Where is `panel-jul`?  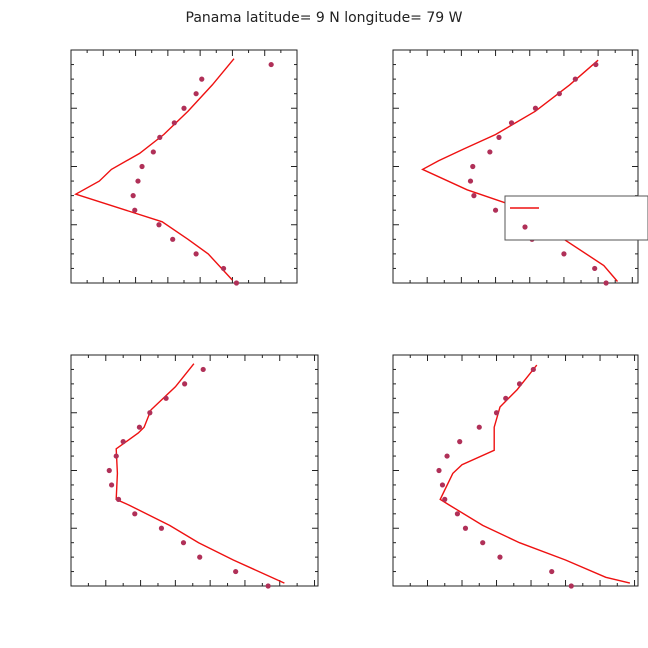
panel-jul is located at coordinates (194, 471).